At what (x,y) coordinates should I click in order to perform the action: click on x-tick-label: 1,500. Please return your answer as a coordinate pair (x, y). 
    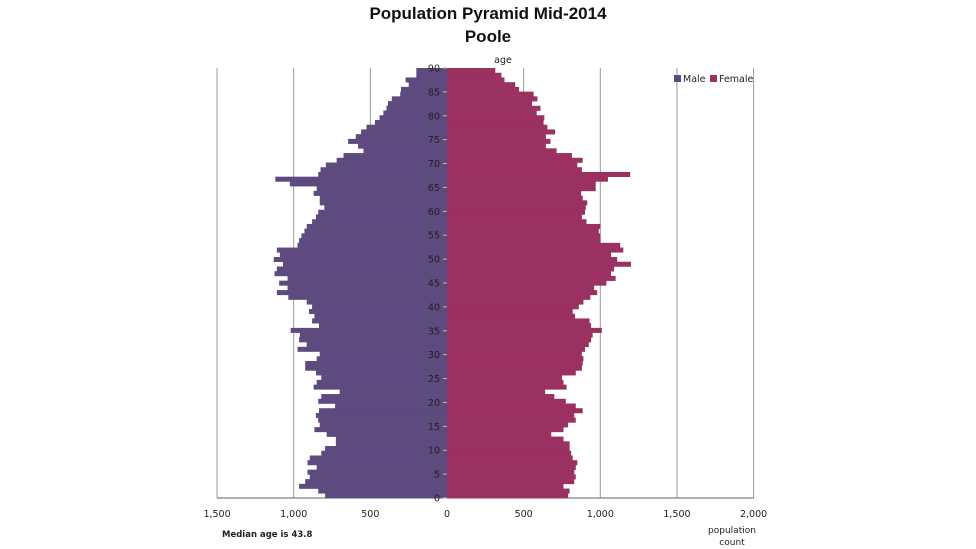
    Looking at the image, I should click on (676, 514).